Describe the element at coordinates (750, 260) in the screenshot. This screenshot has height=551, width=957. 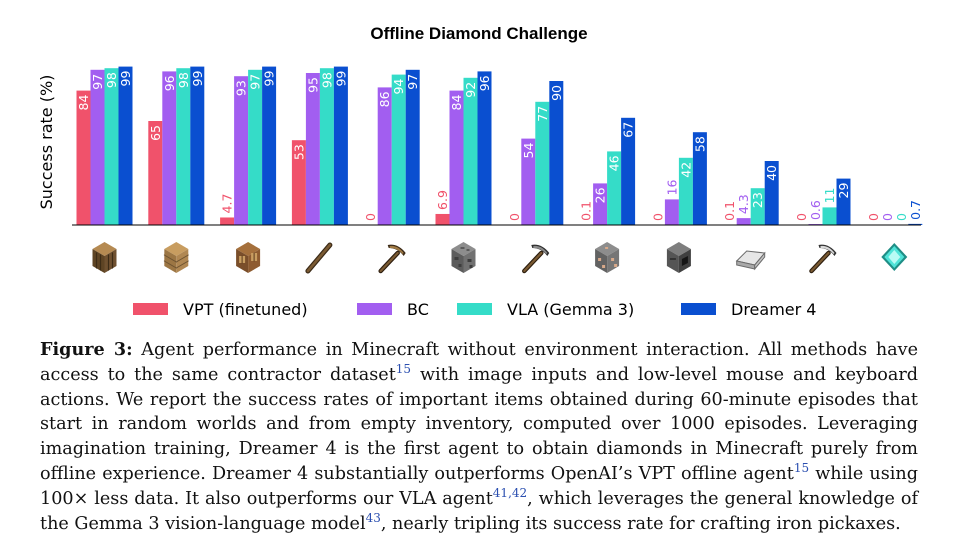
I see `iron-ingot-icon` at that location.